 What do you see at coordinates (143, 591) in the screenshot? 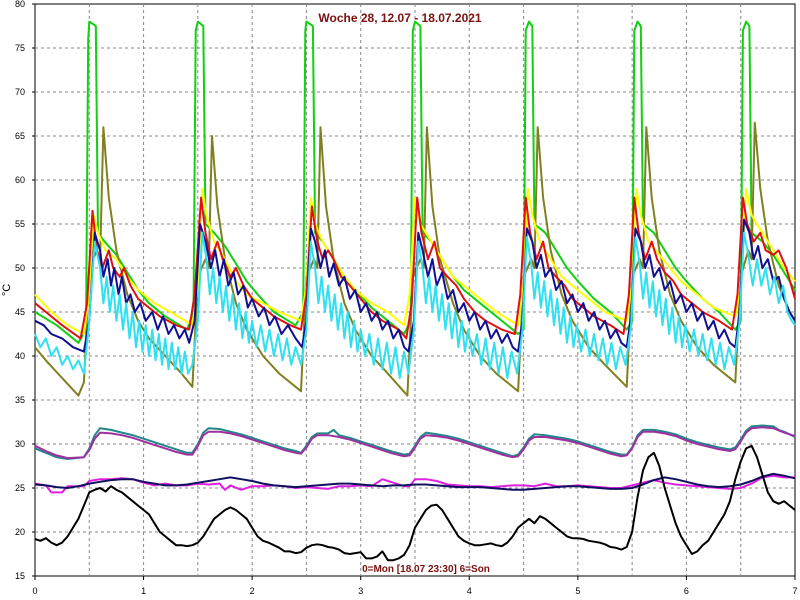
I see `x-tick-label: 1` at bounding box center [143, 591].